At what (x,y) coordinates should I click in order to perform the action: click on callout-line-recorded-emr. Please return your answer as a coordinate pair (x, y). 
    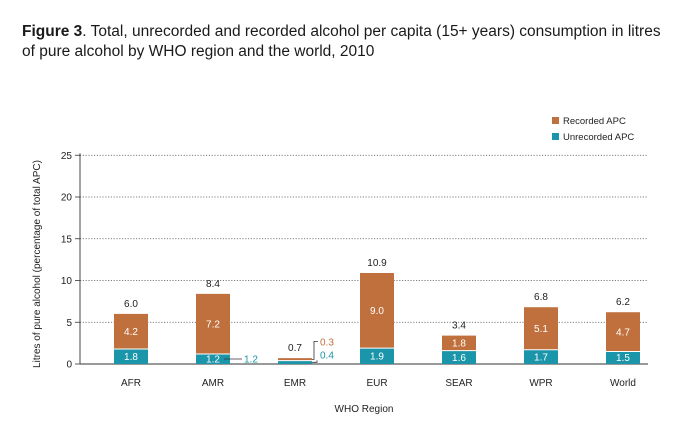
    Looking at the image, I should click on (315, 350).